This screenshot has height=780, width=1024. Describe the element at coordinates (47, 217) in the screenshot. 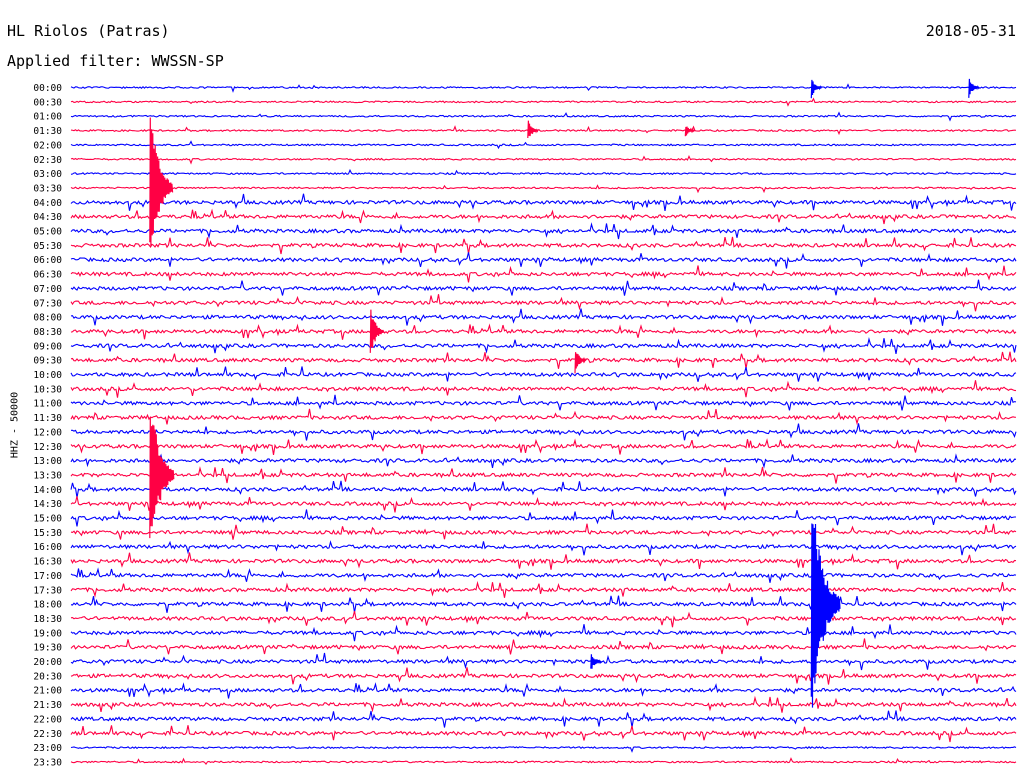

I see `row-time-label: 04:30` at that location.